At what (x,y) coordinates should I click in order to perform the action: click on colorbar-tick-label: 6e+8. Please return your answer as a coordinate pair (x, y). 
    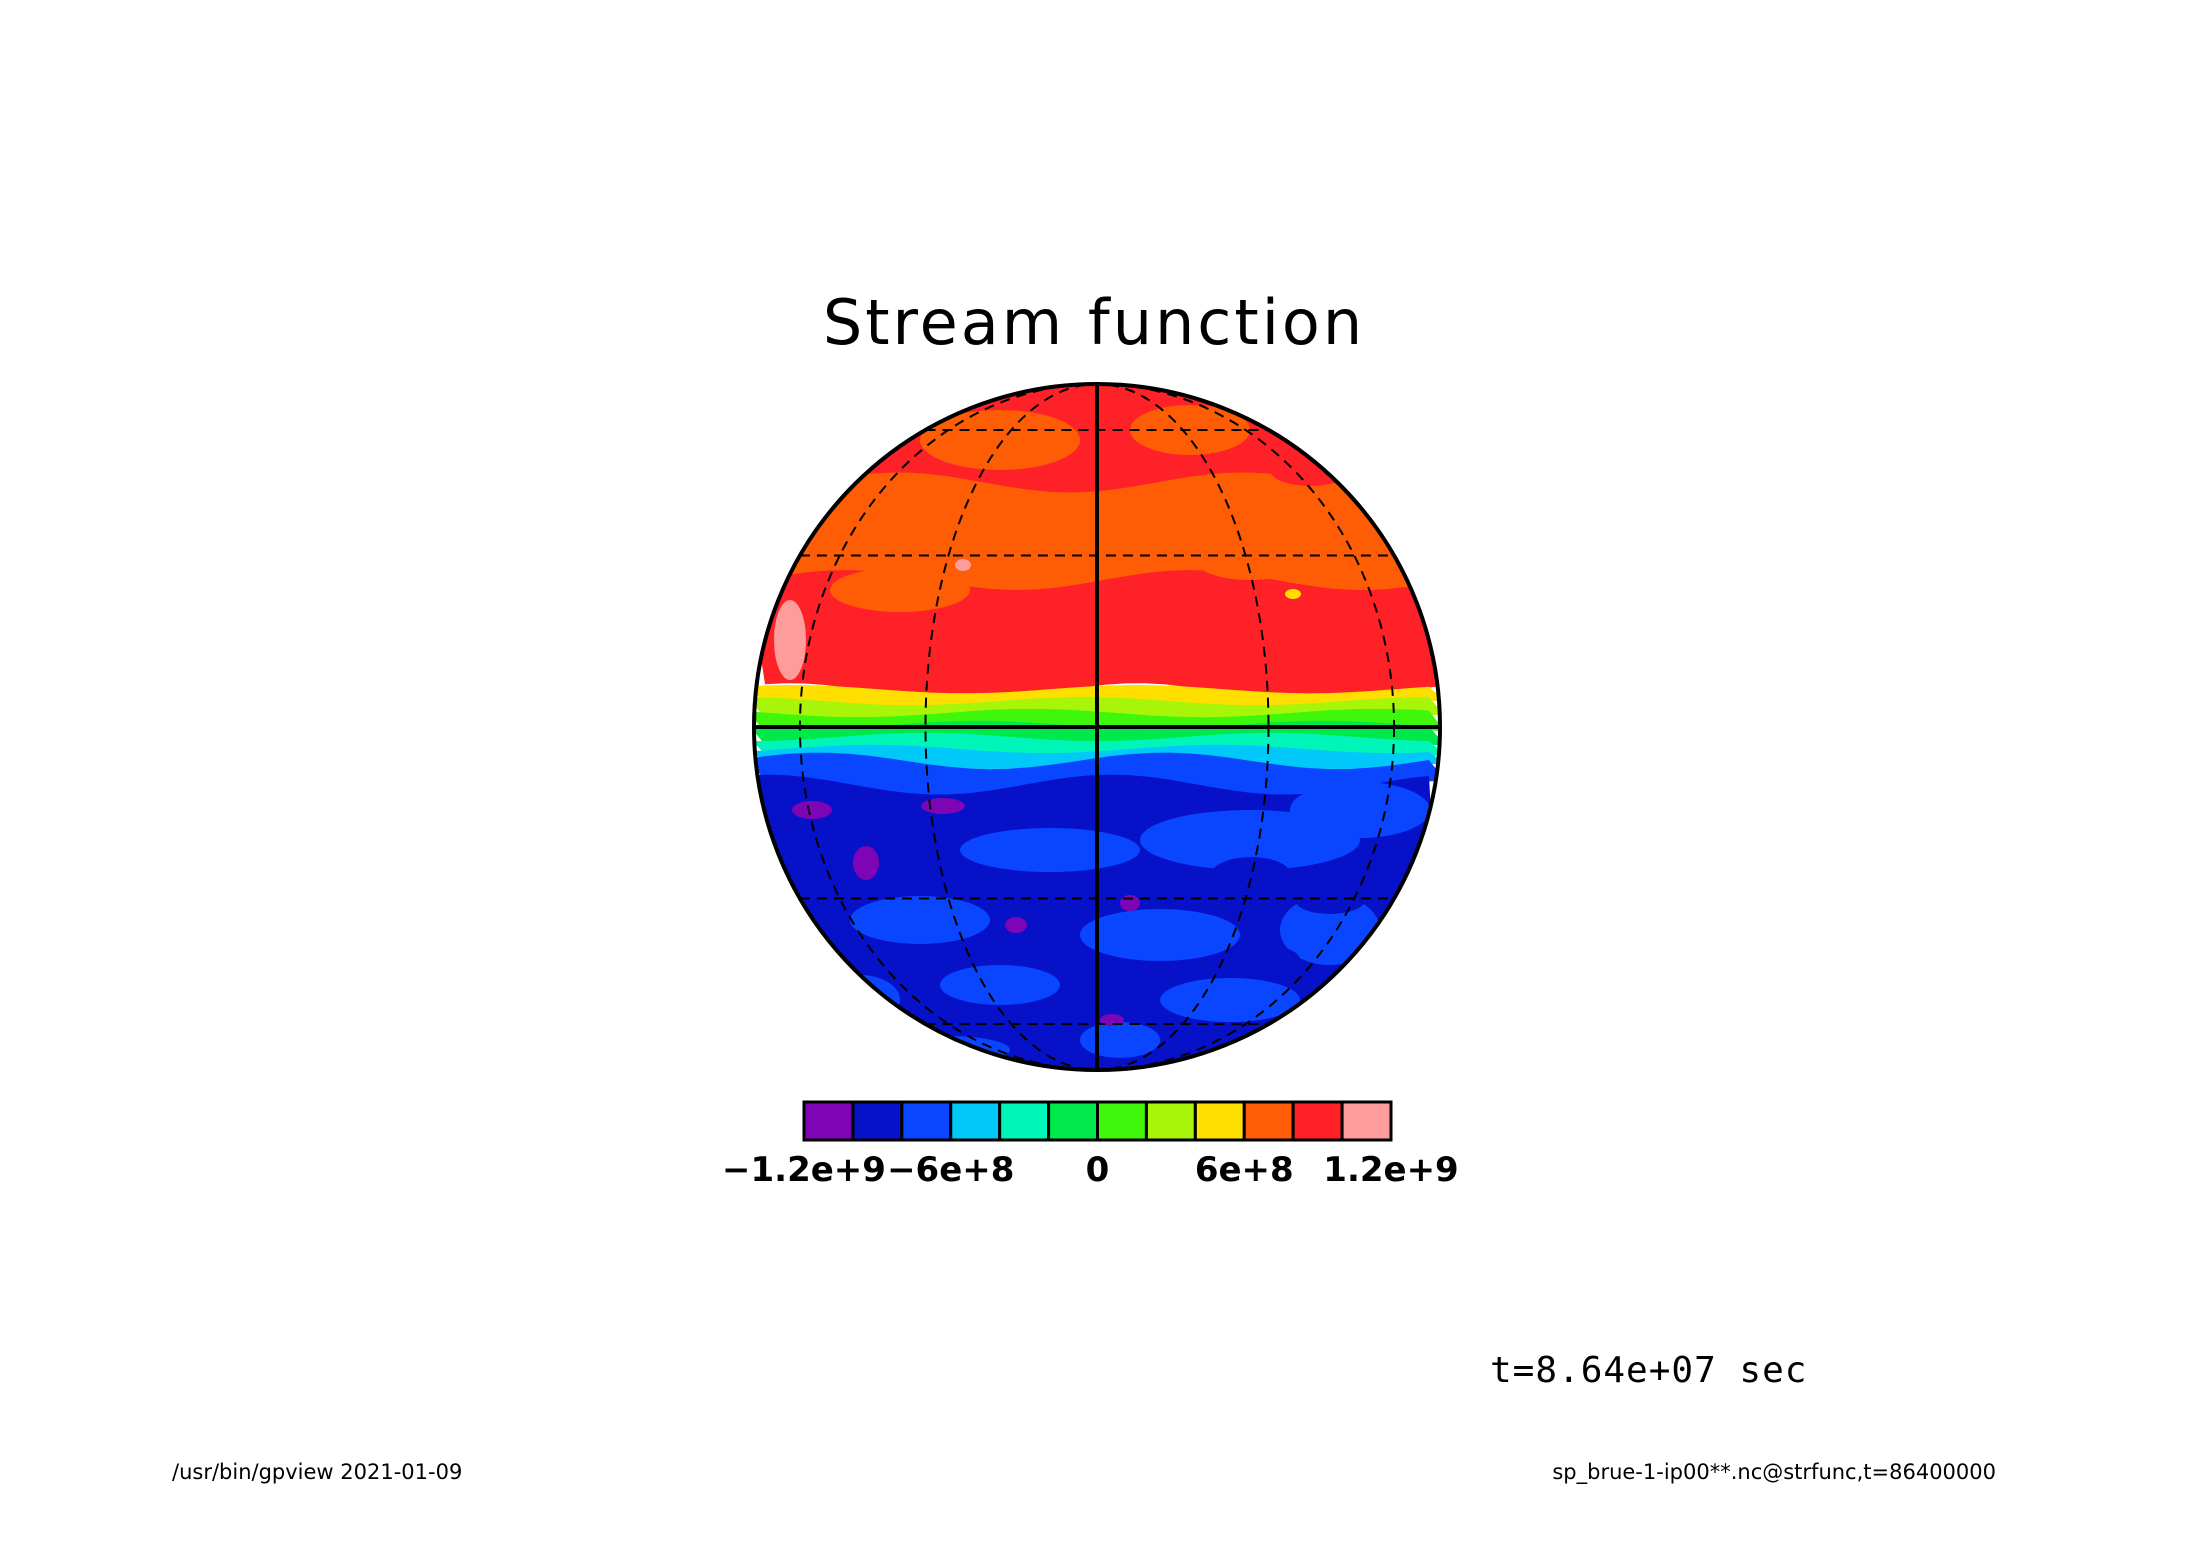
    Looking at the image, I should click on (1244, 1170).